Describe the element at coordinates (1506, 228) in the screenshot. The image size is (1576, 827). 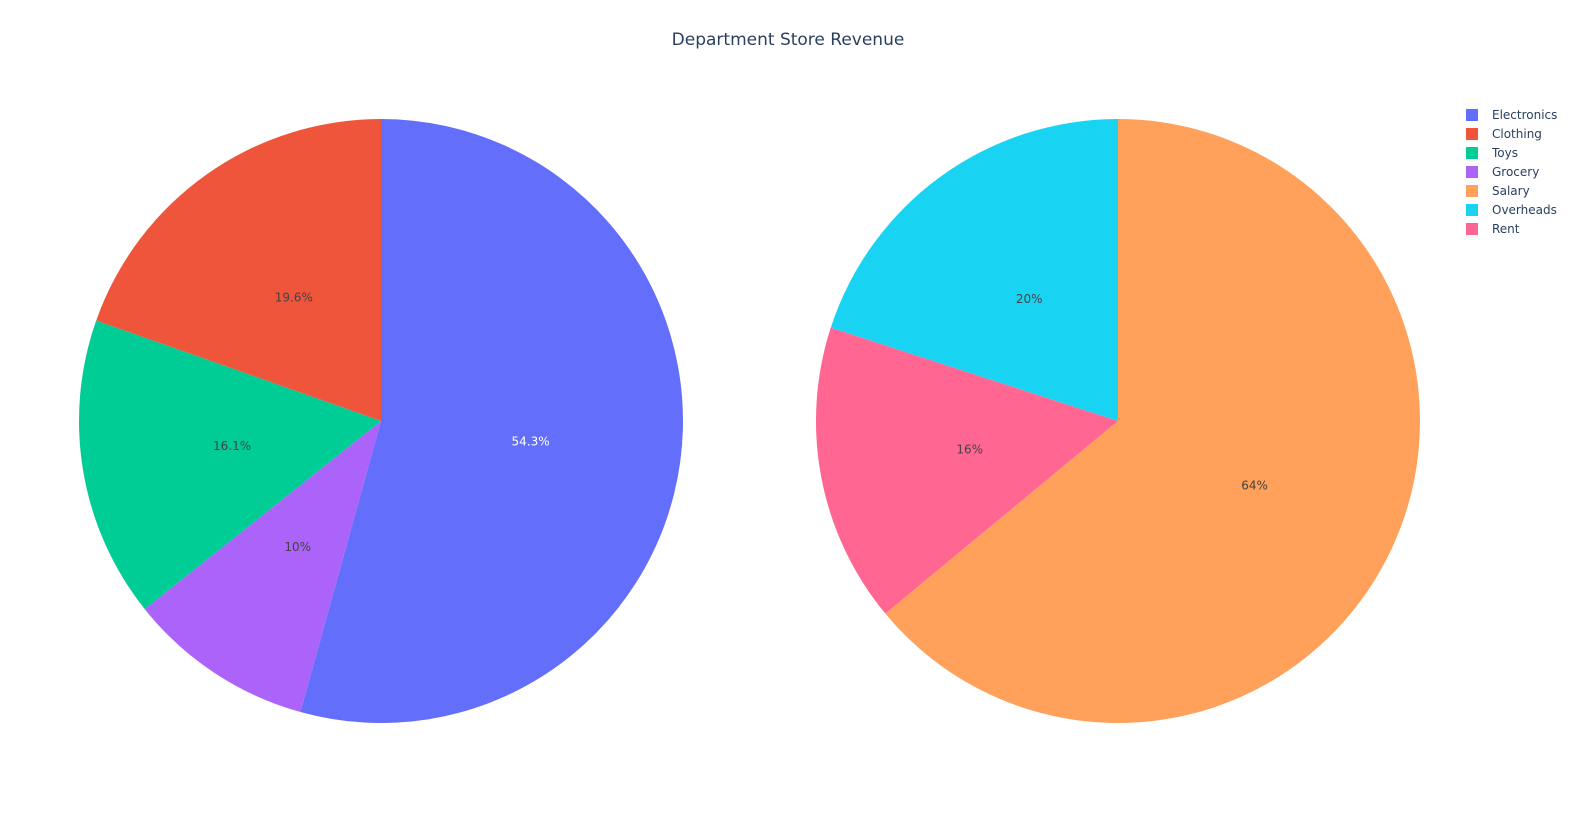
I see `legend-label: Rent` at that location.